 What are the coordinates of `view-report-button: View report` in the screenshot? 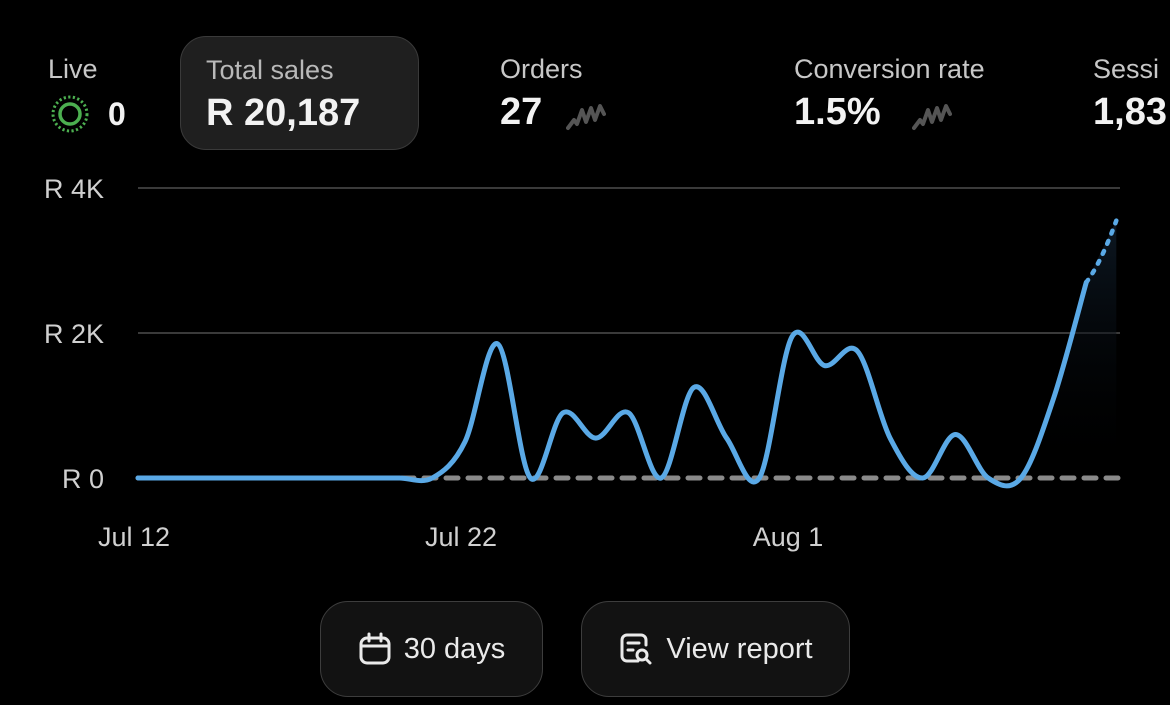 It's located at (715, 649).